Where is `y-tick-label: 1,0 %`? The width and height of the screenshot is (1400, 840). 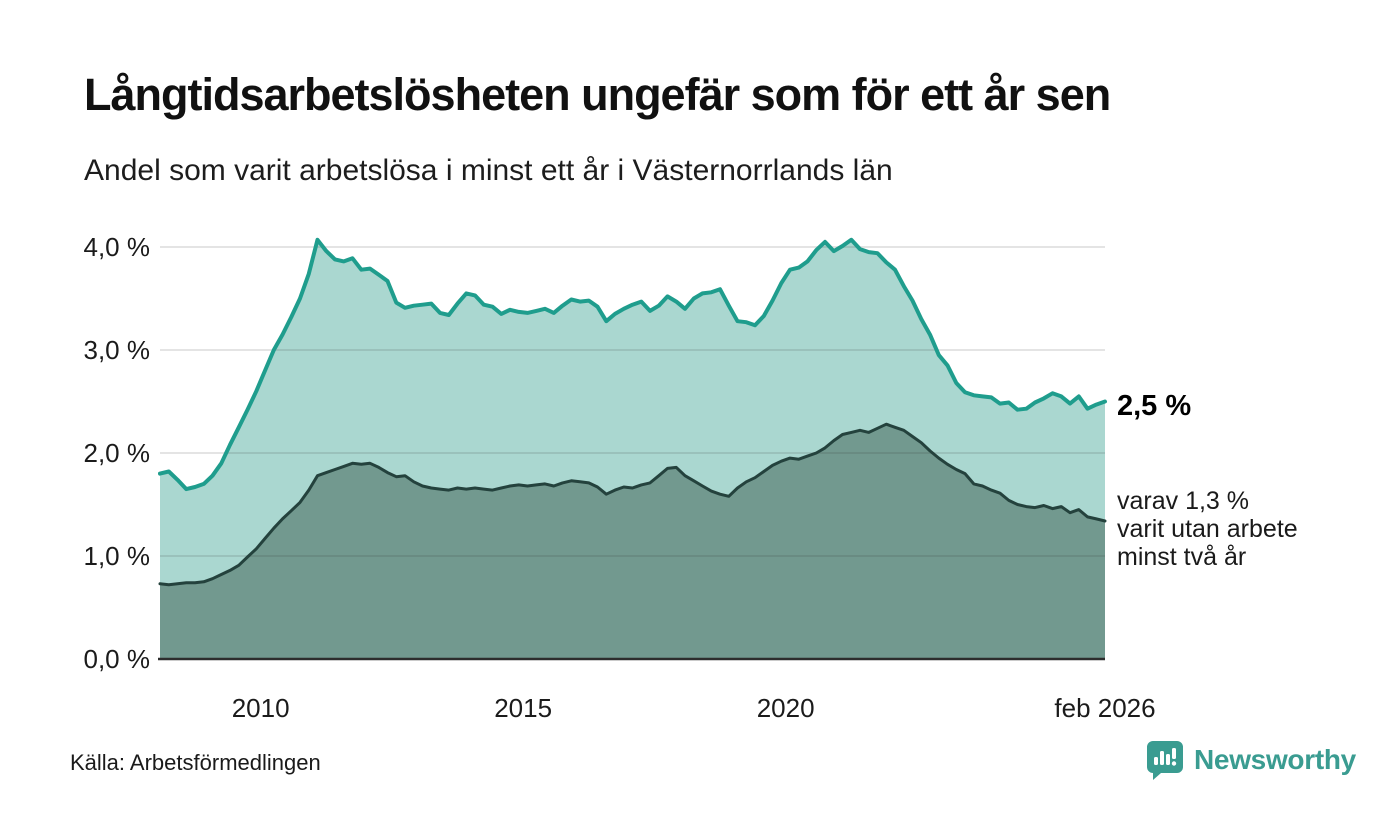 y-tick-label: 1,0 % is located at coordinates (117, 556).